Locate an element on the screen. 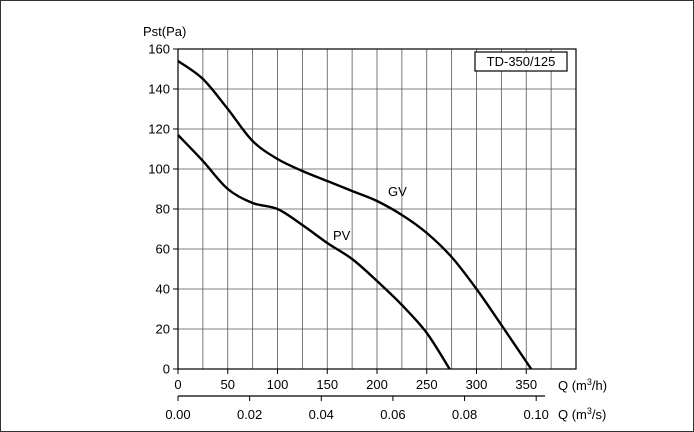 This screenshot has height=432, width=694. x-axis-label: Q (m3/h) is located at coordinates (582, 385).